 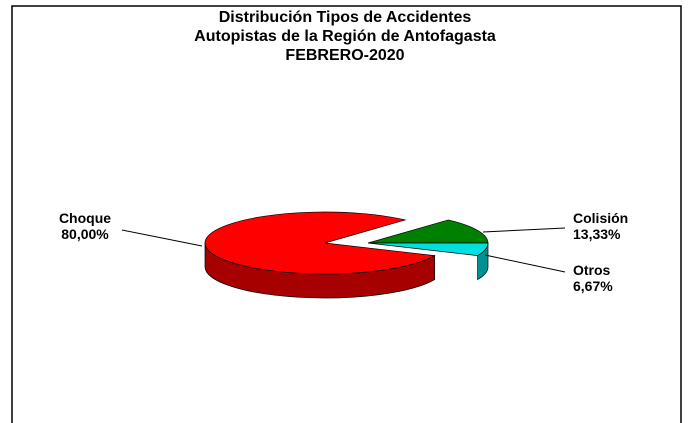 I want to click on slice-label: Colisión, so click(x=600, y=218).